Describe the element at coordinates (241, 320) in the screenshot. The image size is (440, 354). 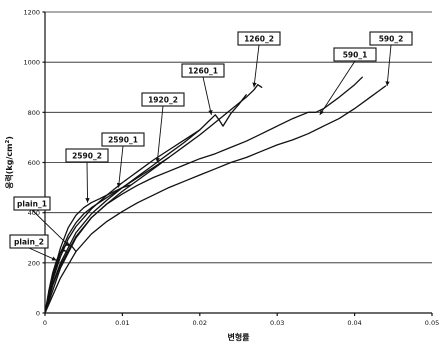
I see `x-tick-labels: 0 0.01 0.02 0.03 0.04 0.05` at that location.